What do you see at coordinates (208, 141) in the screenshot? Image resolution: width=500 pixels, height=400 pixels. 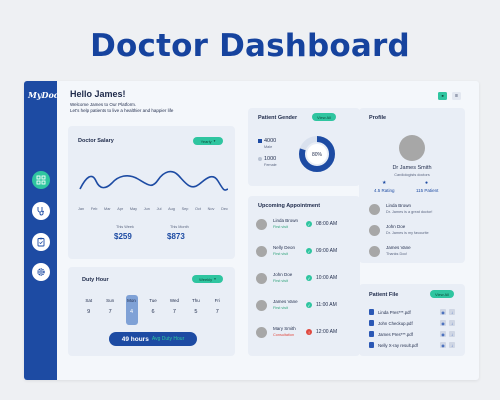 I see `salary-filter-dropdown: Yearly ▾` at bounding box center [208, 141].